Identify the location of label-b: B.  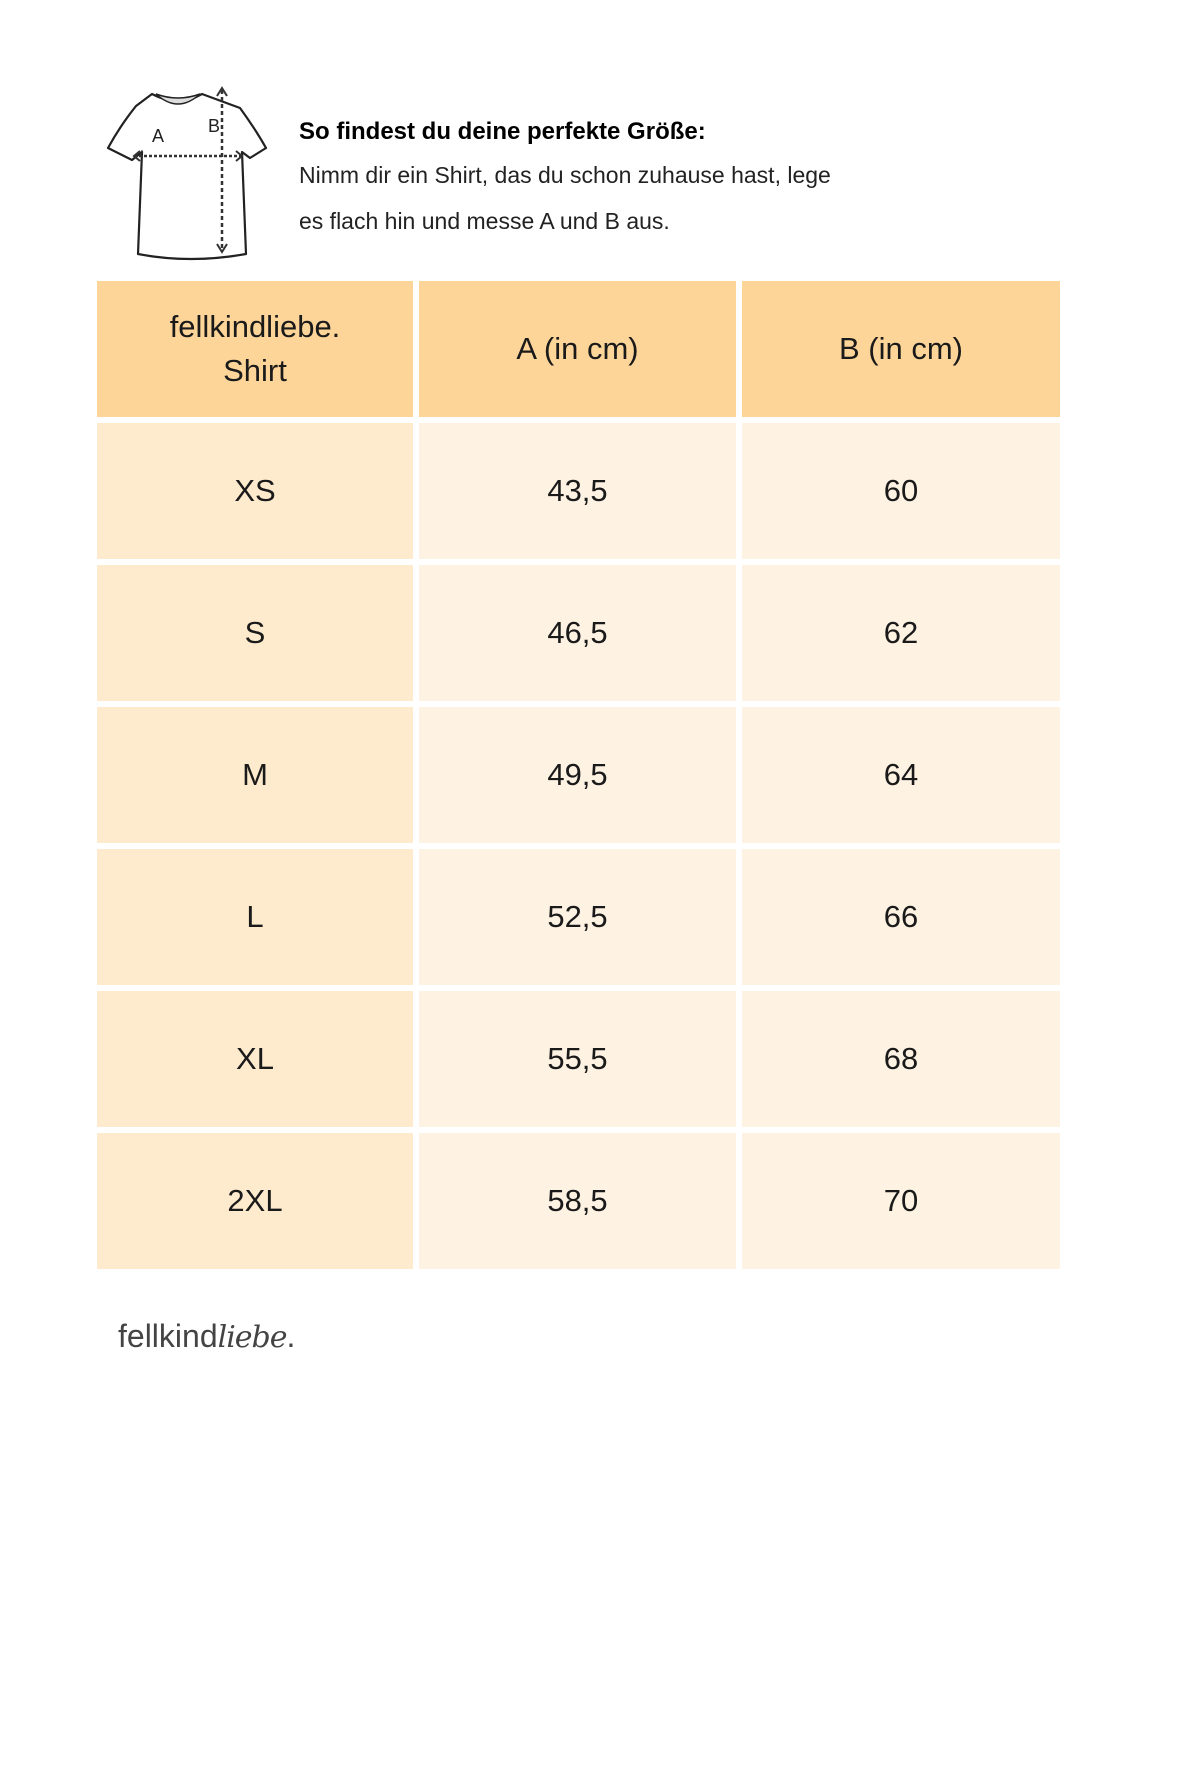
(214, 126).